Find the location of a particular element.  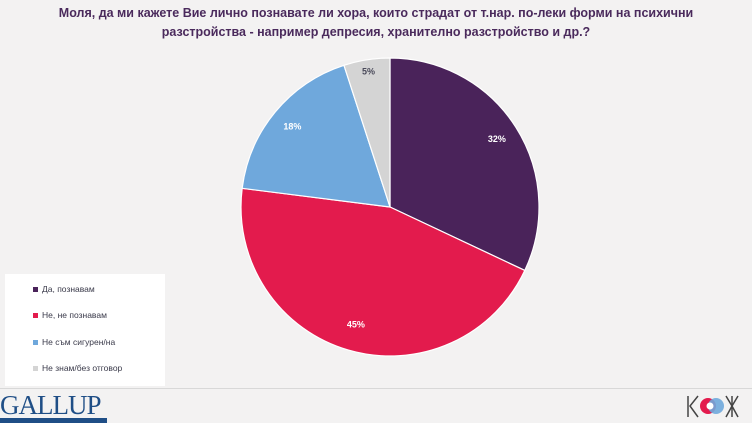

gallup-logo-bar is located at coordinates (53, 420).